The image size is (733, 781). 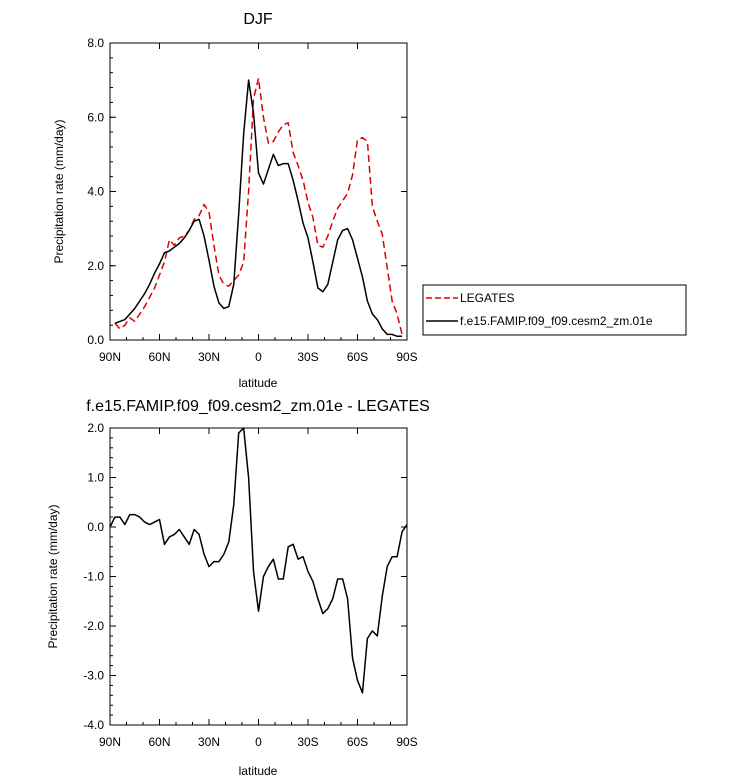 What do you see at coordinates (95, 117) in the screenshot?
I see `top-y-tick-label: 6.0` at bounding box center [95, 117].